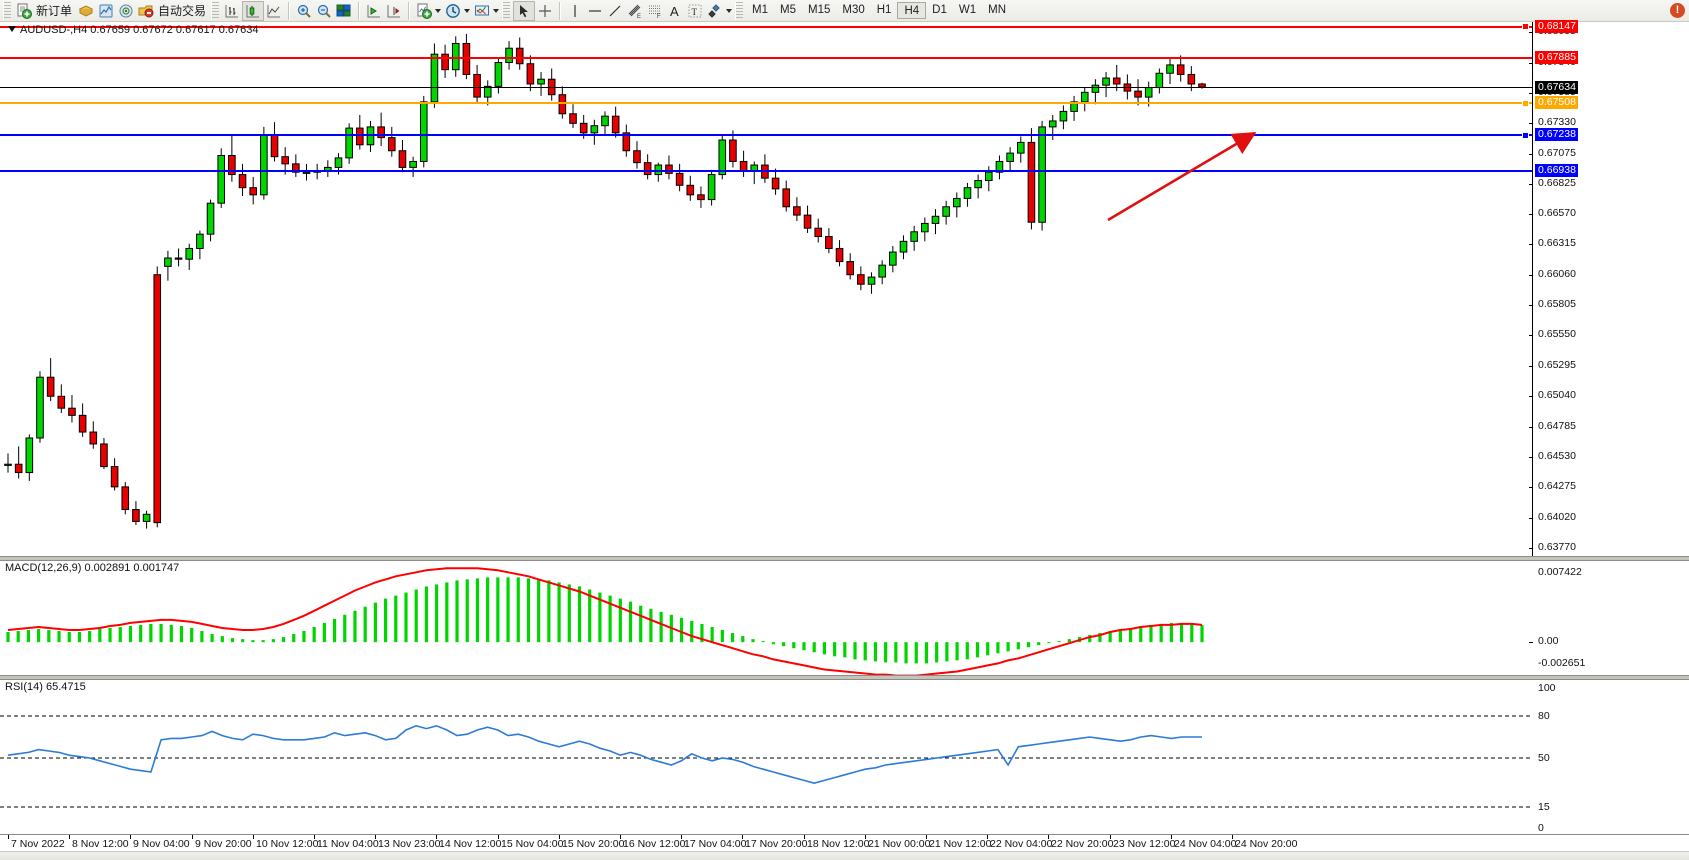  I want to click on text-icon: A, so click(674, 11).